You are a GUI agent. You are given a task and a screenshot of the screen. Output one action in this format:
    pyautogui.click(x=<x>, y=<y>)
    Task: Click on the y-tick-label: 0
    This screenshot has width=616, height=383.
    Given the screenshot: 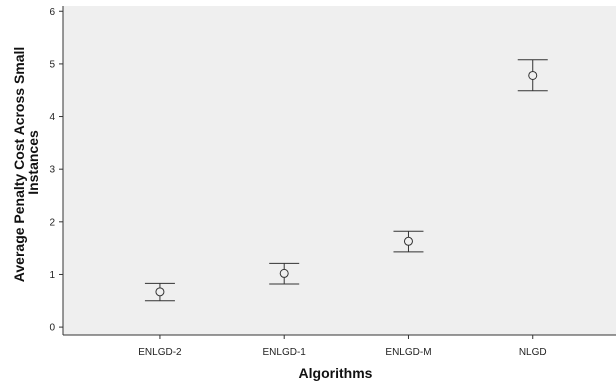 What is the action you would take?
    pyautogui.click(x=52, y=328)
    